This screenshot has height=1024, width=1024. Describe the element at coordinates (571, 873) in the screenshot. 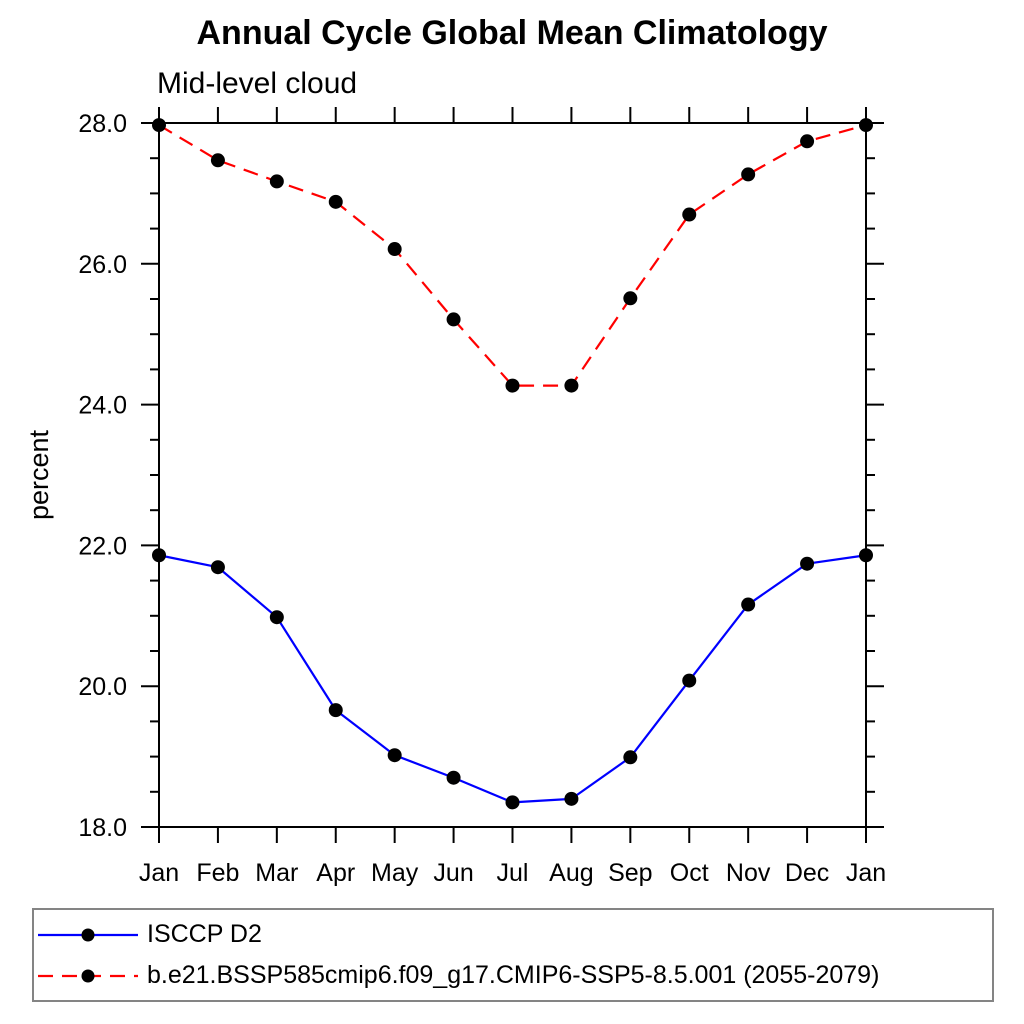

I see `x-tick-label: Aug` at that location.